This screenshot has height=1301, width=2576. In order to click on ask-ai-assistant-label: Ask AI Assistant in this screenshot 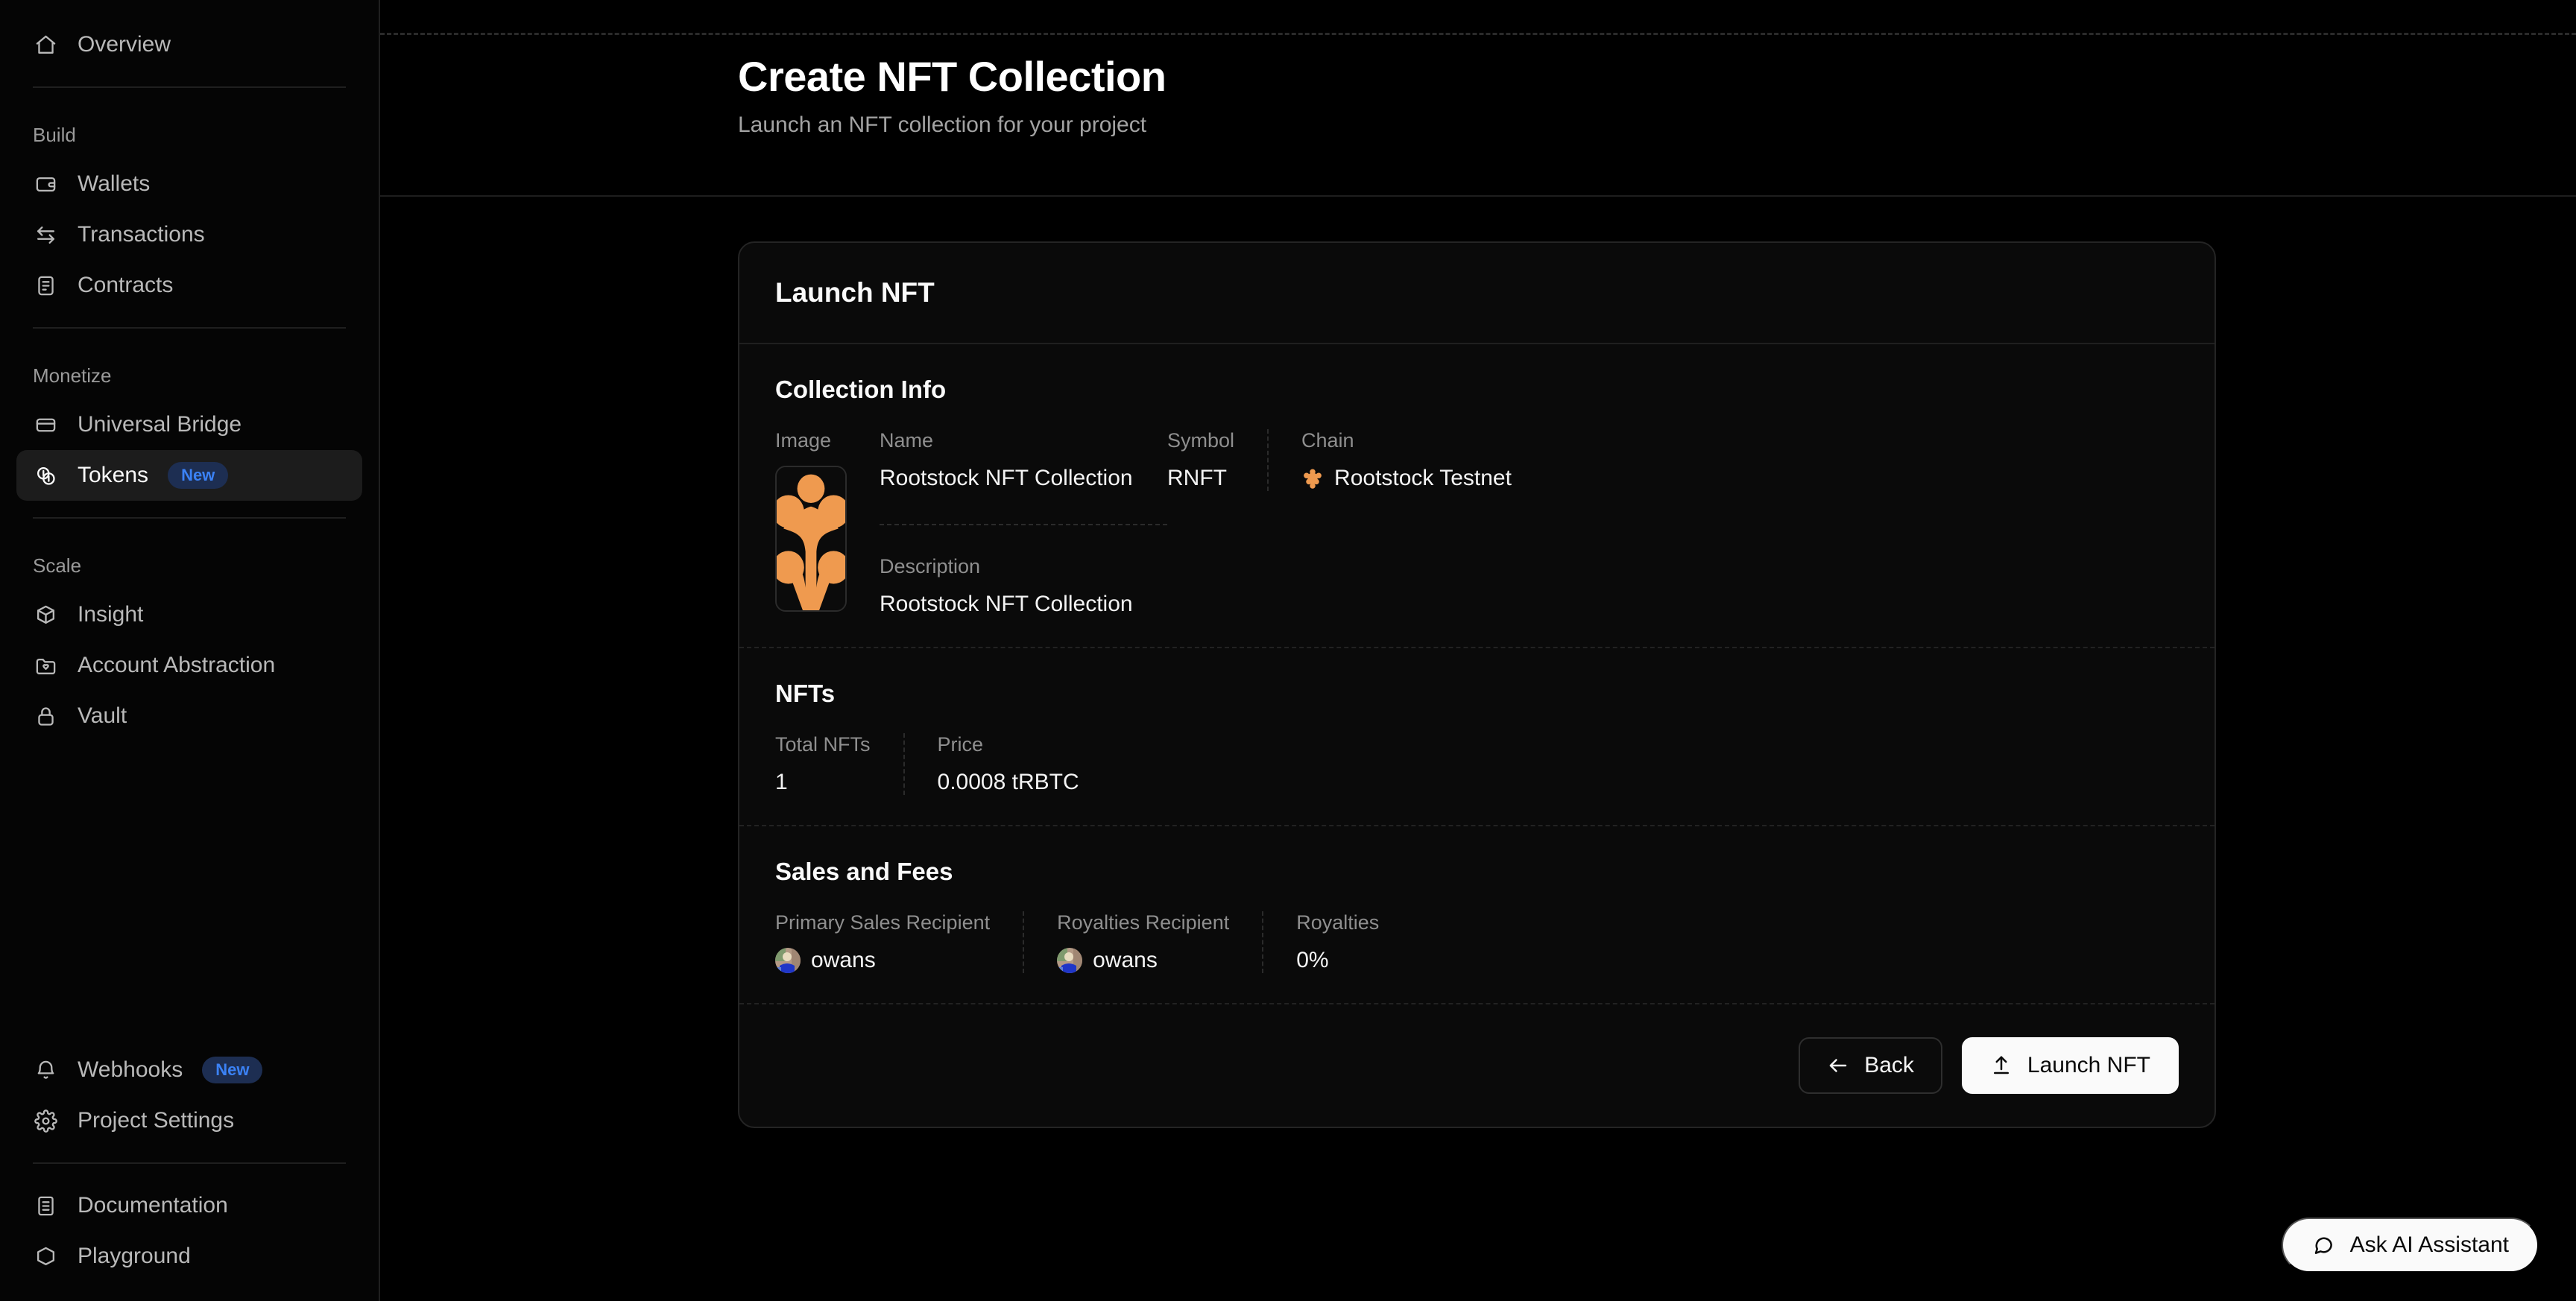, I will do `click(2429, 1244)`.